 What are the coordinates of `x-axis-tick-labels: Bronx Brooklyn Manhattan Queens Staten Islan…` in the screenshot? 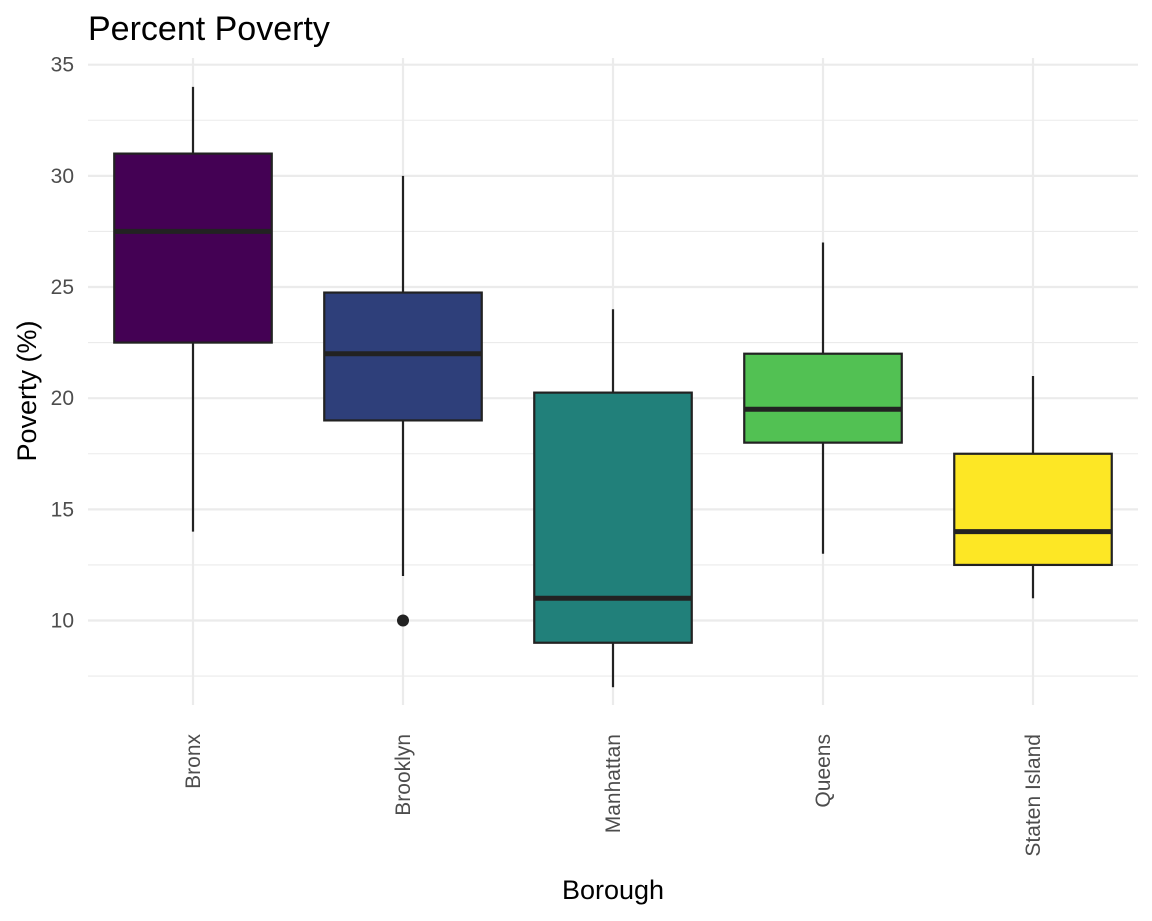 It's located at (613, 795).